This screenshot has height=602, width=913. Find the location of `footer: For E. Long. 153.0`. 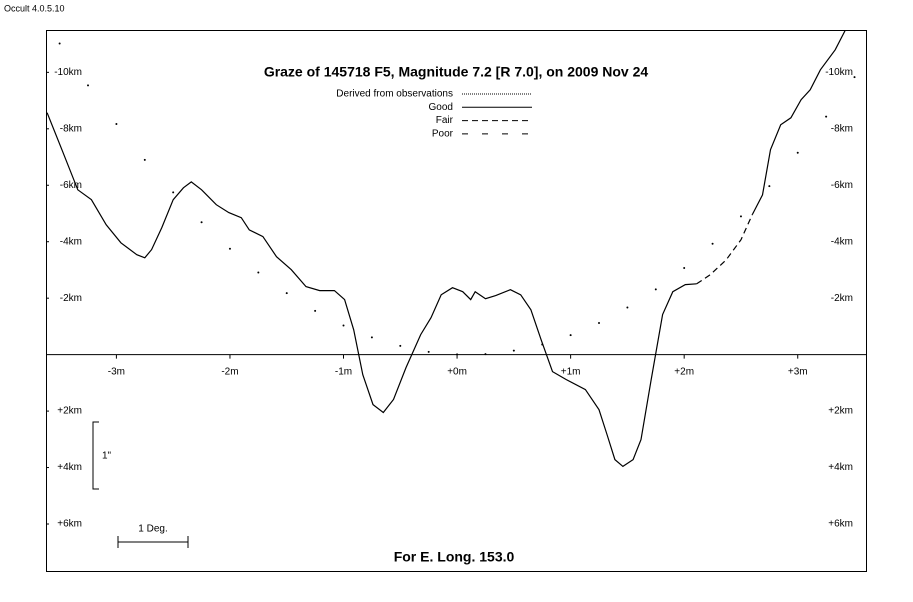

footer: For E. Long. 153.0 is located at coordinates (454, 557).